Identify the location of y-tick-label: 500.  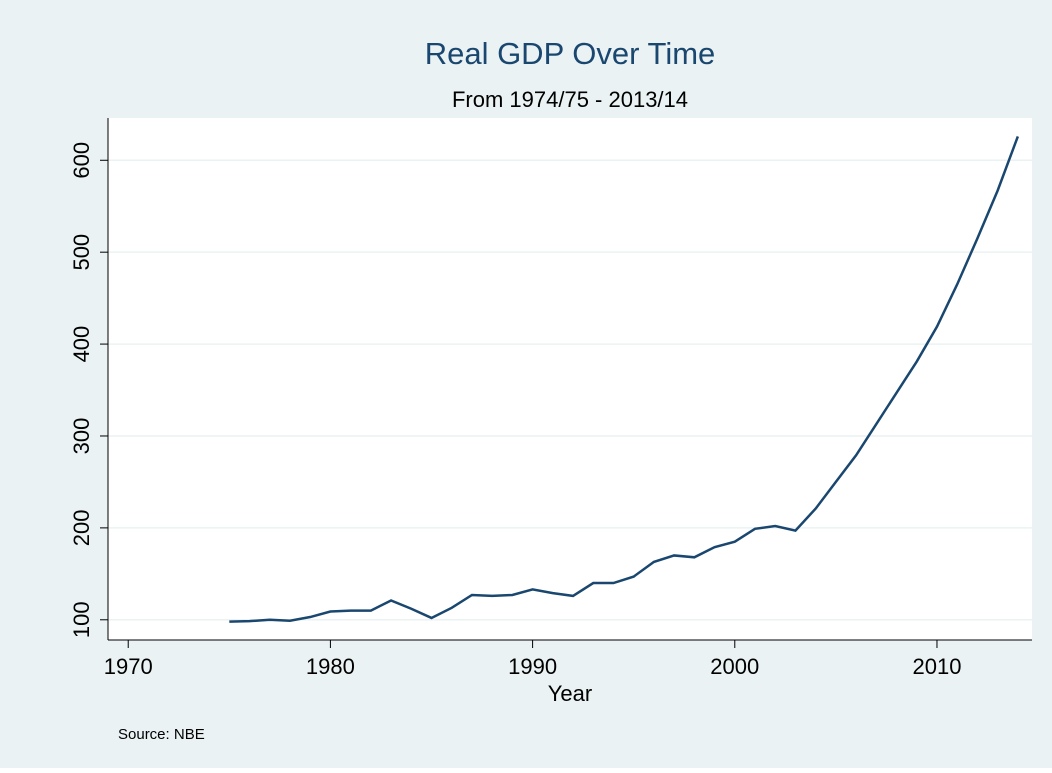
(81, 252).